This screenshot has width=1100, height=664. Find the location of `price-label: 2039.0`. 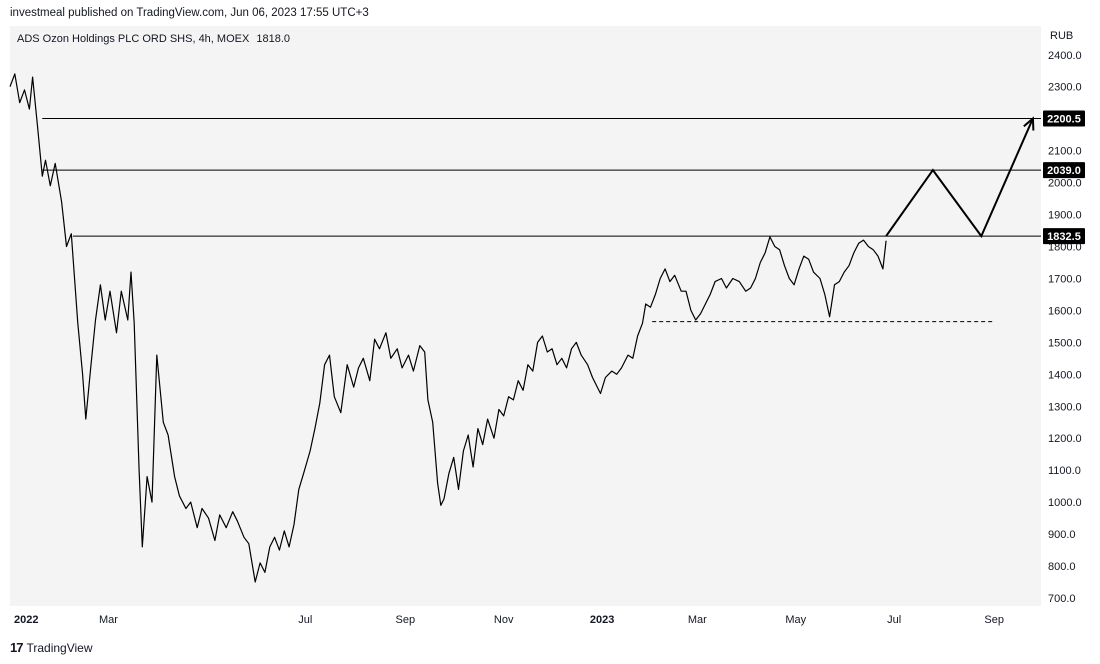

price-label: 2039.0 is located at coordinates (1064, 171).